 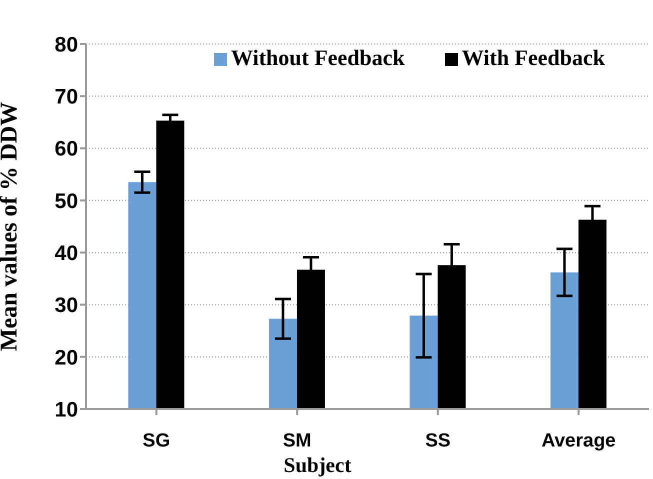 I want to click on legend-label: With Feedback, so click(x=533, y=57).